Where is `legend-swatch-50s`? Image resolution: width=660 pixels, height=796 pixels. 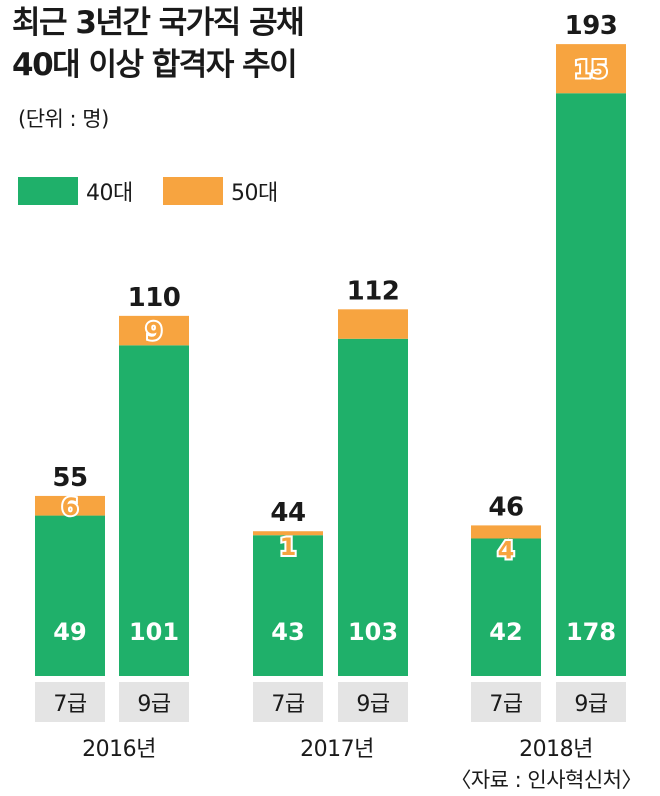 legend-swatch-50s is located at coordinates (193, 191).